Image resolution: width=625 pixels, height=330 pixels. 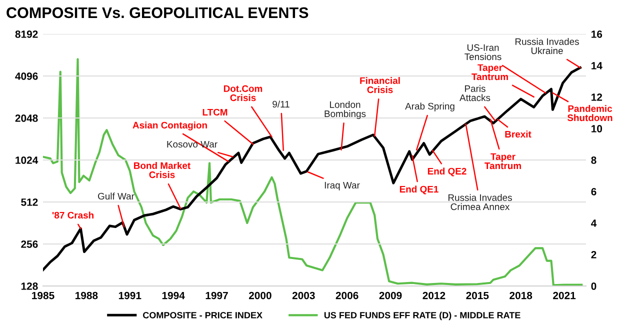 What do you see at coordinates (434, 296) in the screenshot?
I see `x-tick-label: 2012` at bounding box center [434, 296].